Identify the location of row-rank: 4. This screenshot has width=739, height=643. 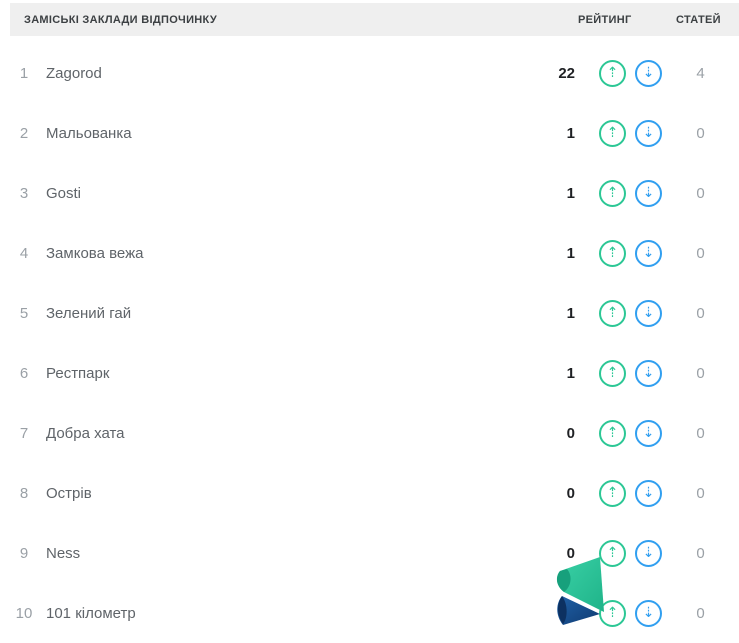
(24, 253).